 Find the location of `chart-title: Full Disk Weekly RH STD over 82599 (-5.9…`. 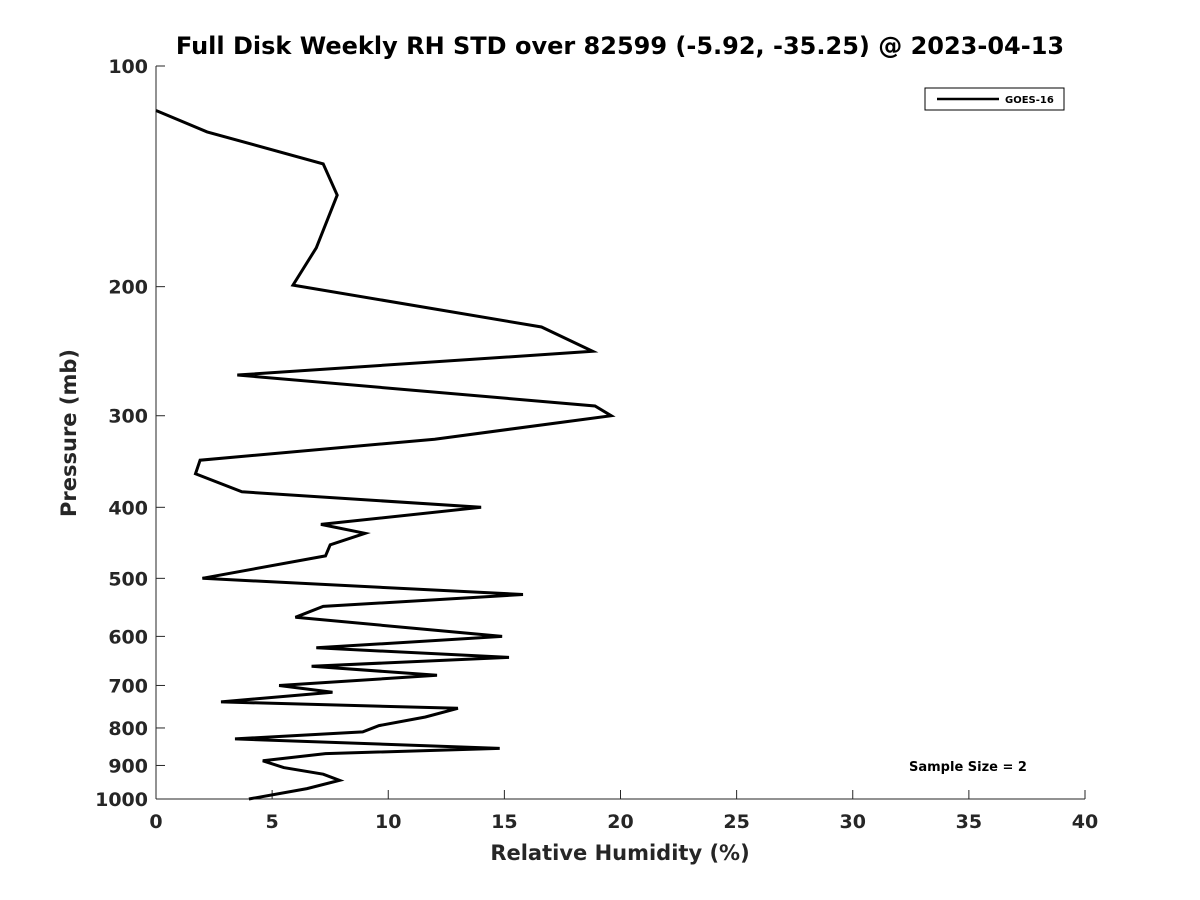

chart-title: Full Disk Weekly RH STD over 82599 (-5.9… is located at coordinates (620, 46).